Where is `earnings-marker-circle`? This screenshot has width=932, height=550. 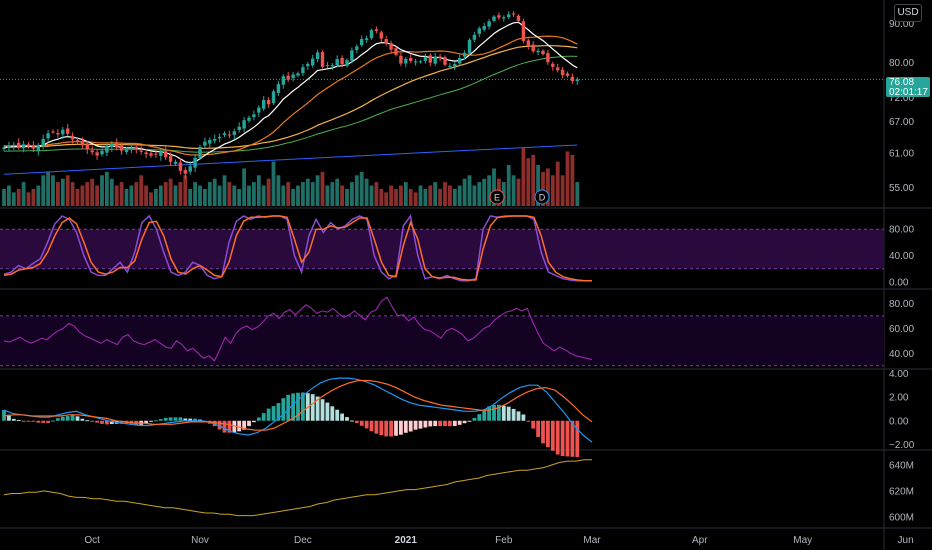 earnings-marker-circle is located at coordinates (497, 197).